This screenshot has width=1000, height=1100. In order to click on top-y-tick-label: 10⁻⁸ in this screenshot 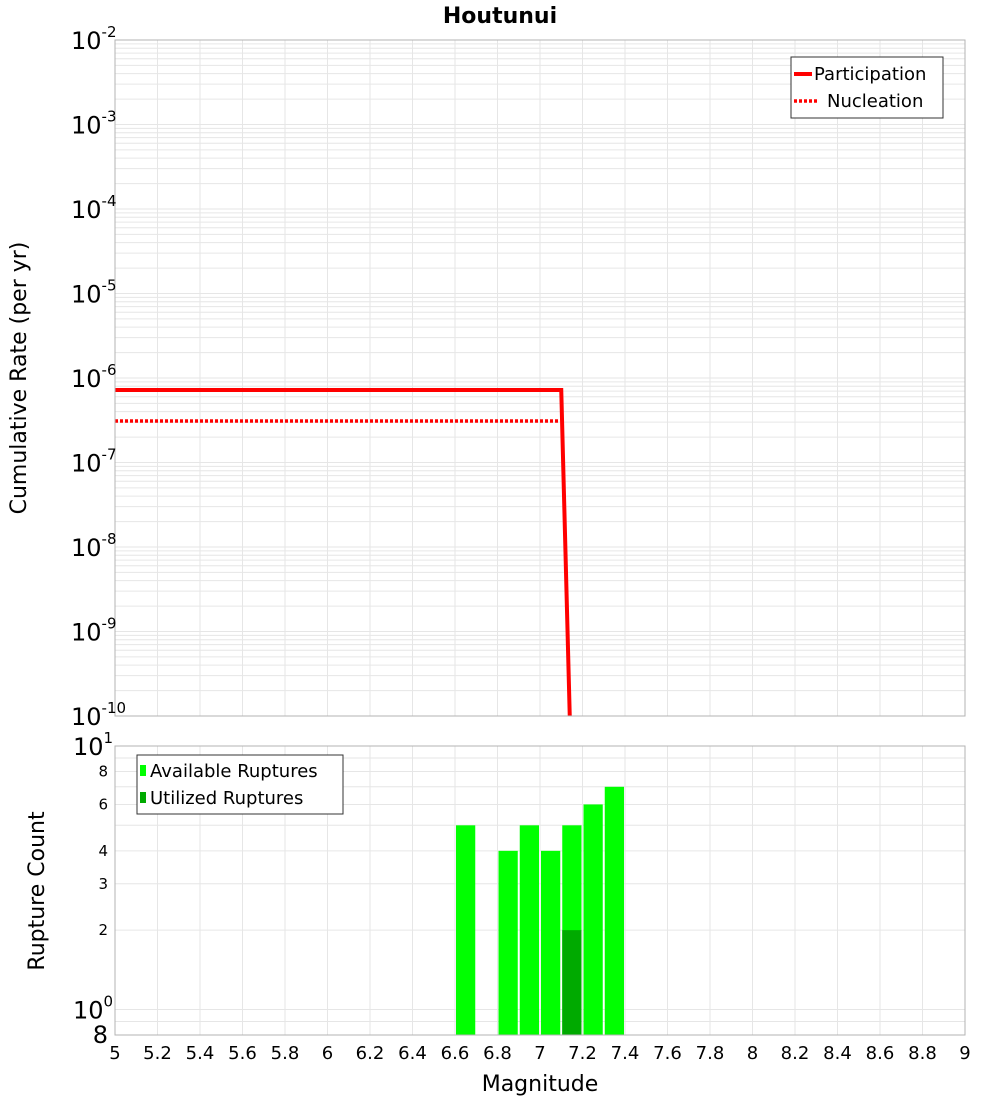, I will do `click(94, 546)`.